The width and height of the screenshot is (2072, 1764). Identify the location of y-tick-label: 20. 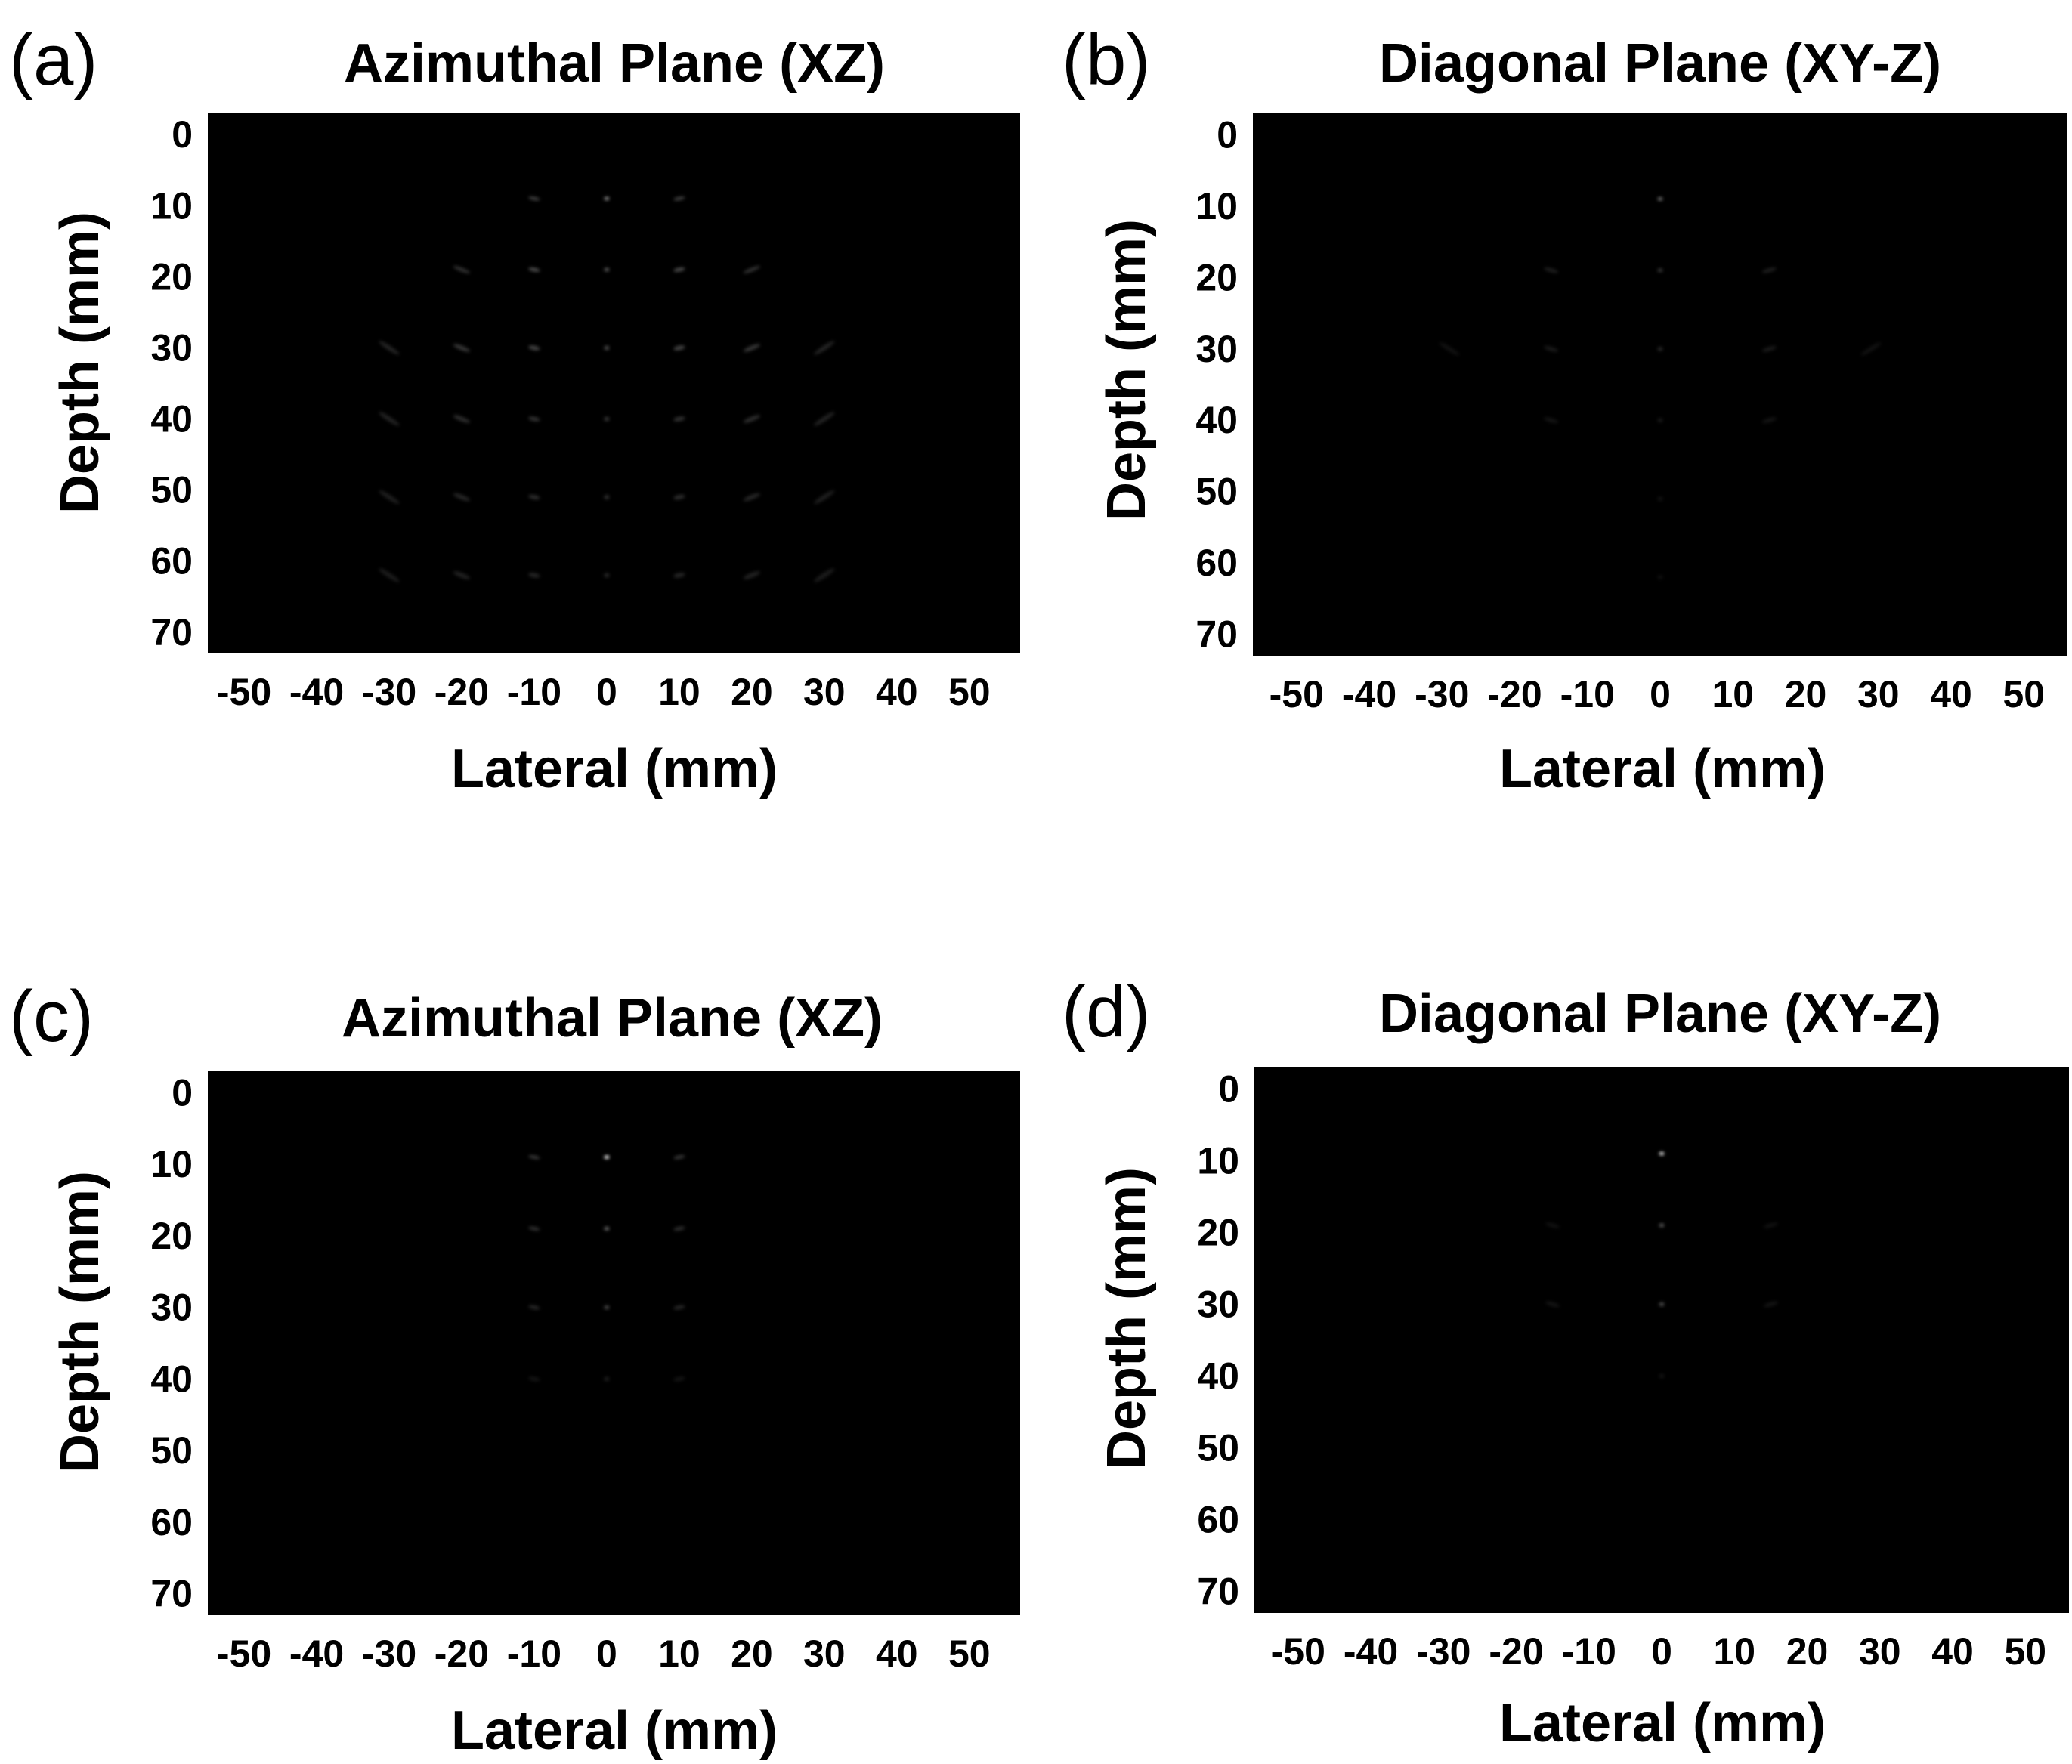
(171, 1236).